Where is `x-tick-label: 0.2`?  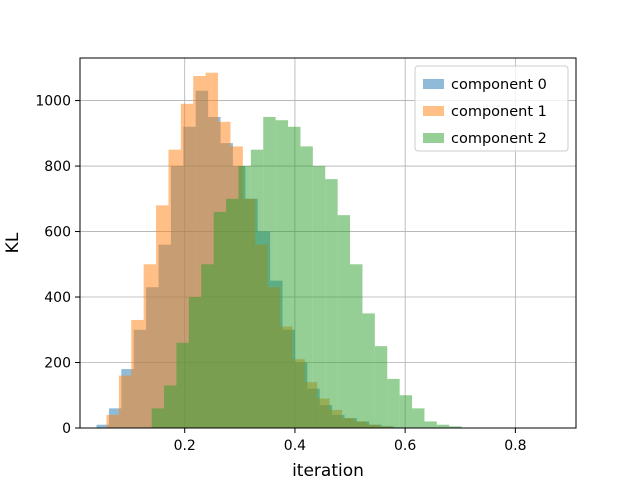
x-tick-label: 0.2 is located at coordinates (185, 446).